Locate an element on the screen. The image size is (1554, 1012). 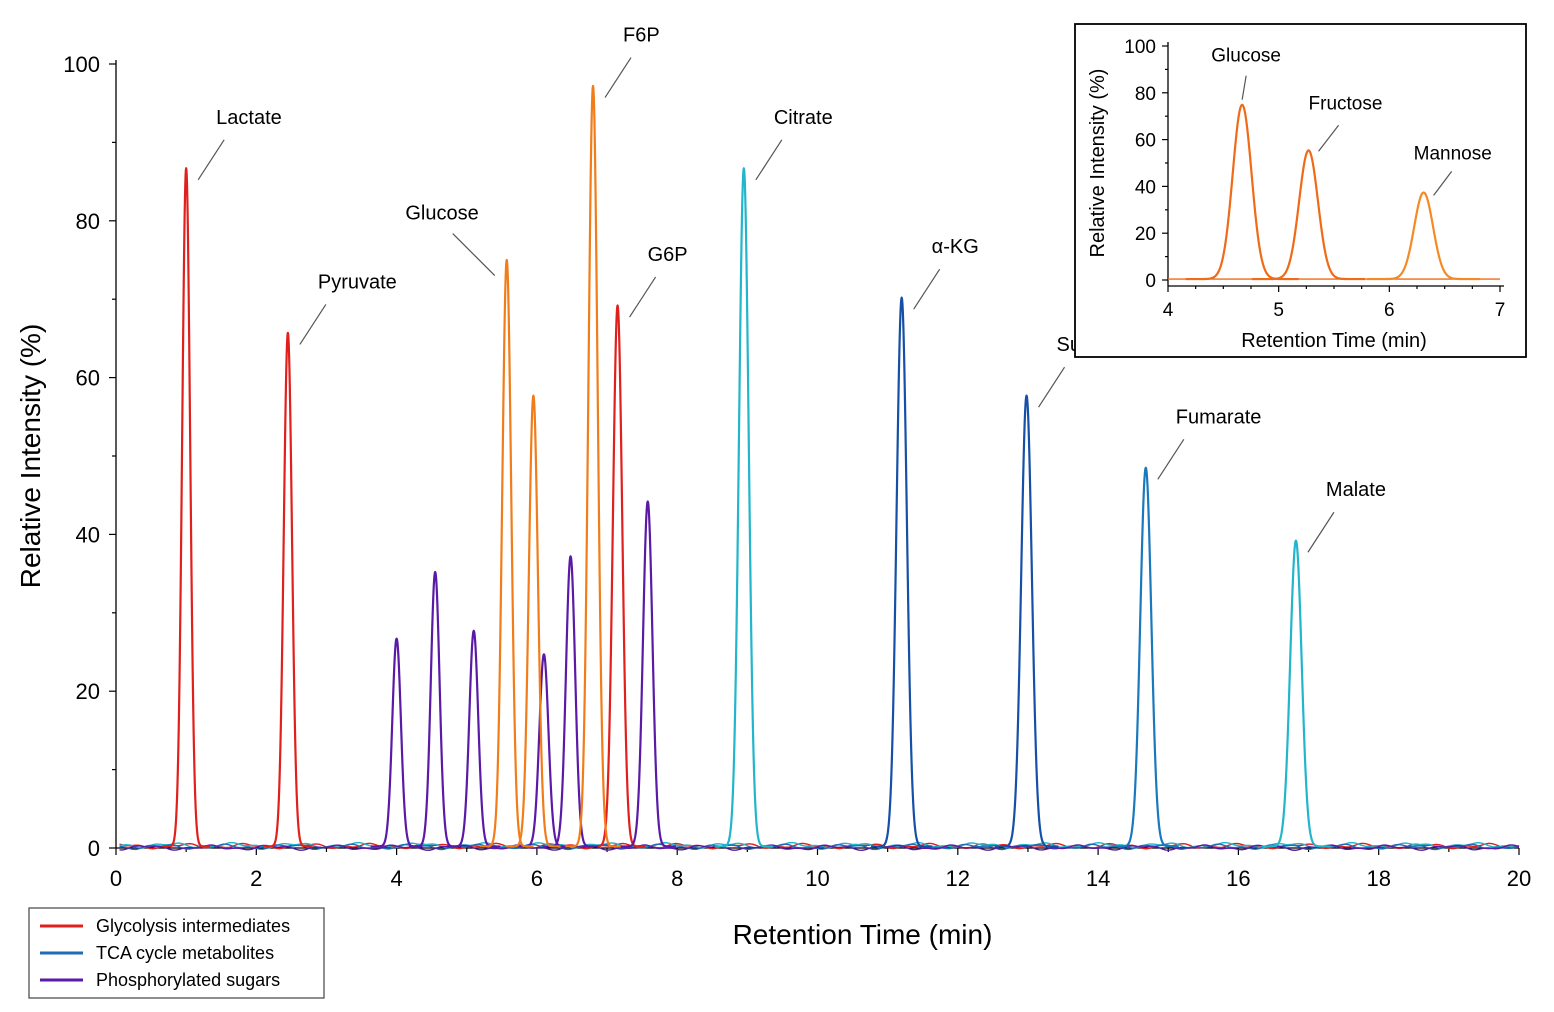
x-tick-label: 6 is located at coordinates (537, 878).